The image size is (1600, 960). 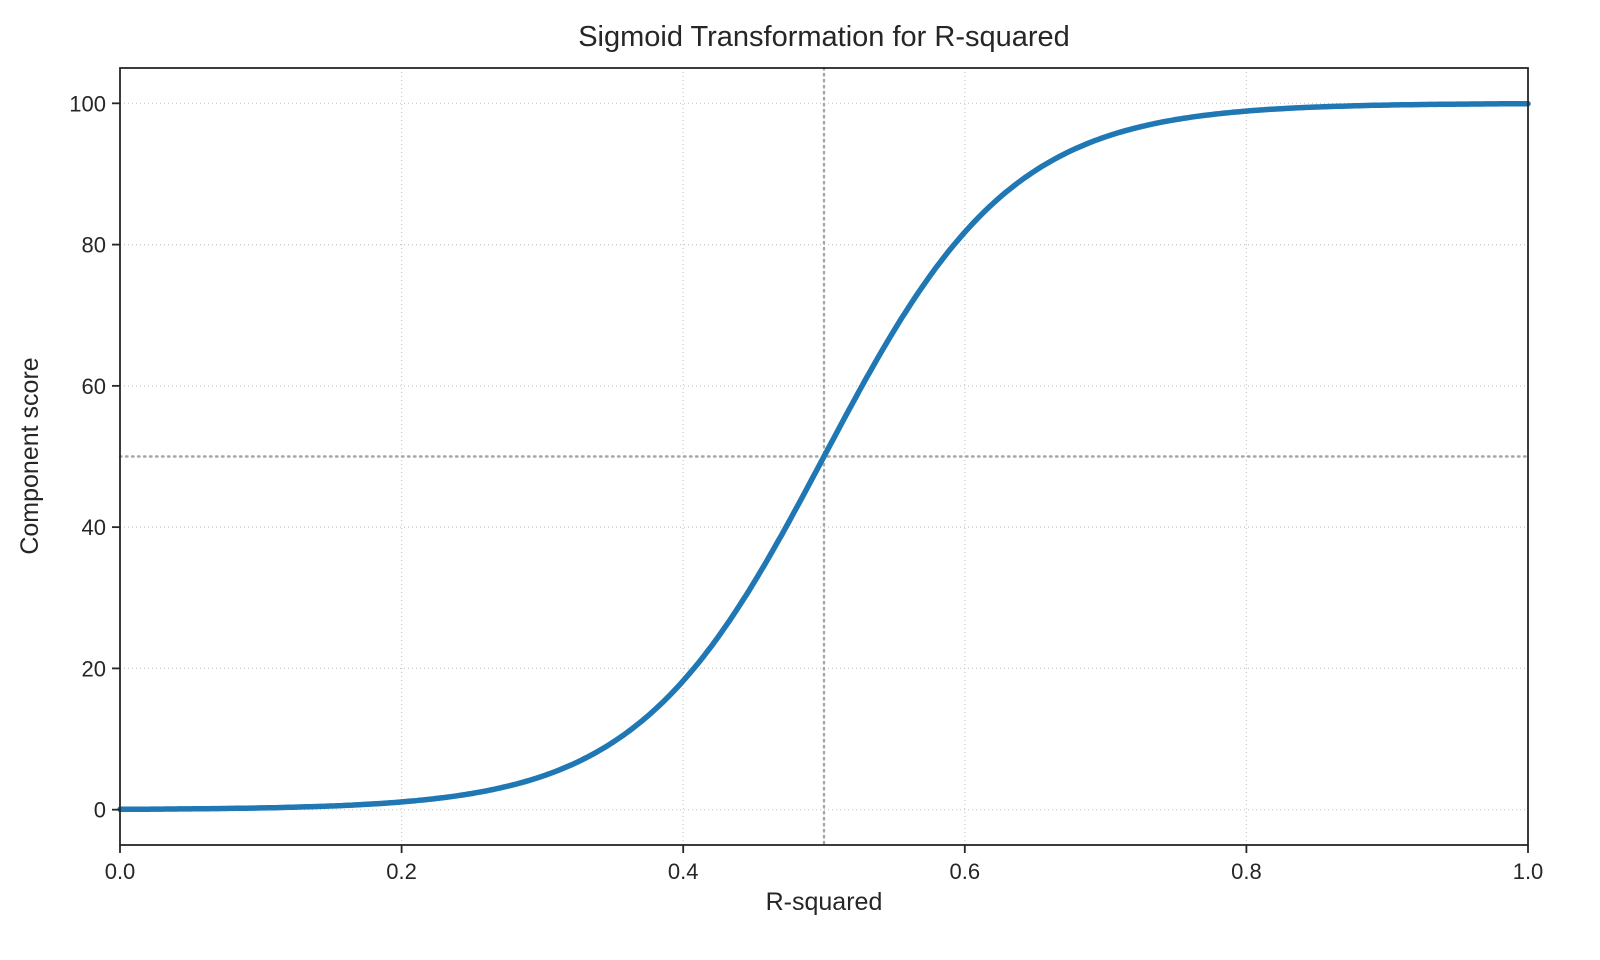 What do you see at coordinates (94, 527) in the screenshot?
I see `y-tick-label: 40` at bounding box center [94, 527].